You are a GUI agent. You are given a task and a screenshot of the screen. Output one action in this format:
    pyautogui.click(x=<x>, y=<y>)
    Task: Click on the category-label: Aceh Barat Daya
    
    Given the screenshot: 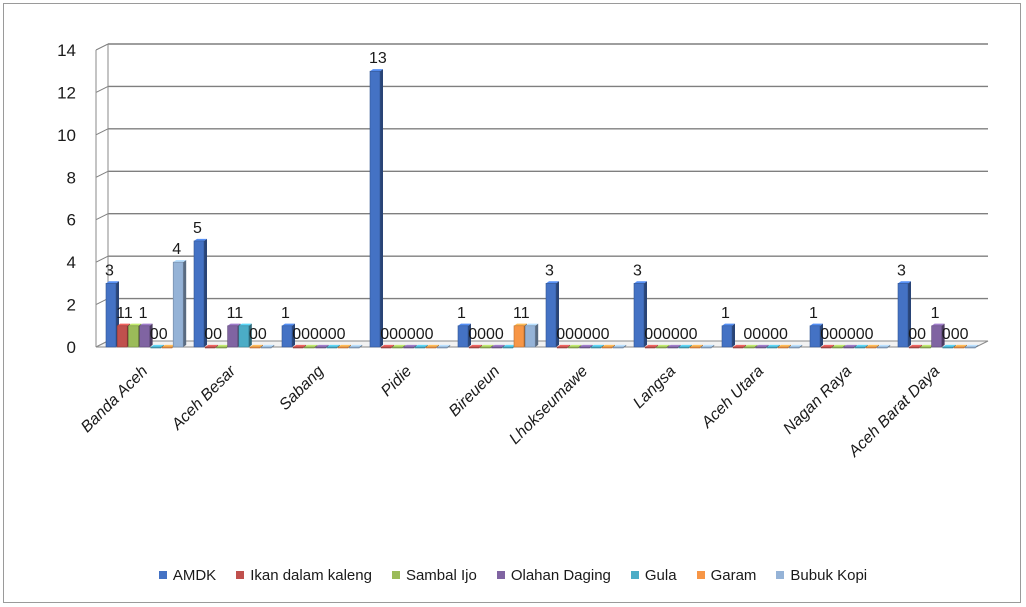 What is the action you would take?
    pyautogui.click(x=894, y=412)
    